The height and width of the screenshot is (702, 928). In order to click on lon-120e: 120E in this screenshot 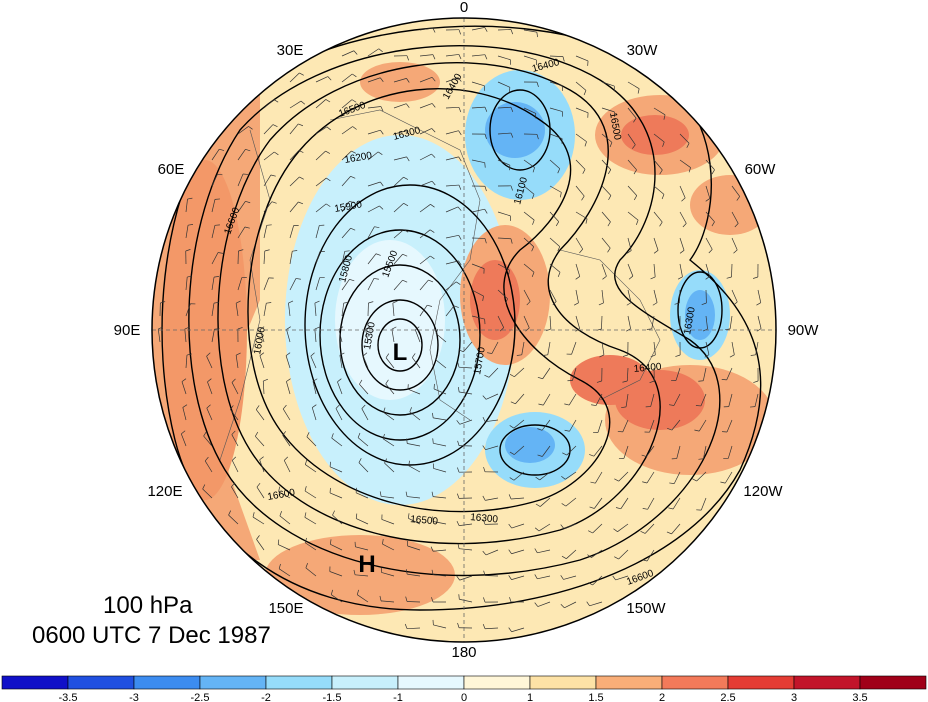, I will do `click(164, 491)`.